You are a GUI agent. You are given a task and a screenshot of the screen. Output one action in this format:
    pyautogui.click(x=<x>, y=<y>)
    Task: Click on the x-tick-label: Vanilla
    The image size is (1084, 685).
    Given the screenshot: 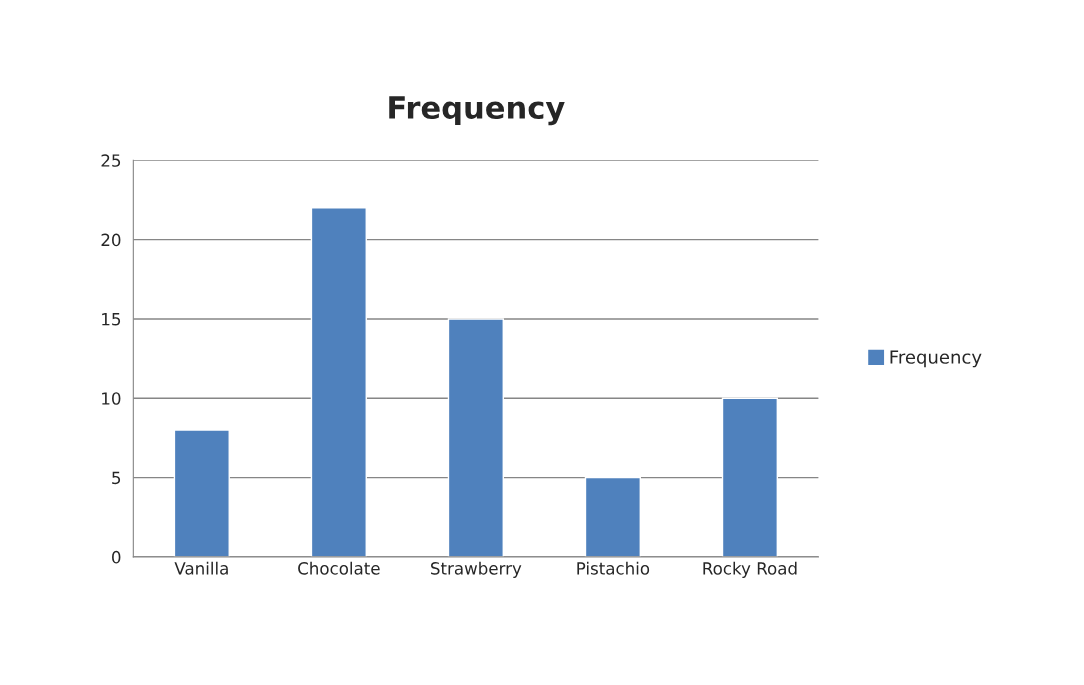 What is the action you would take?
    pyautogui.click(x=201, y=568)
    